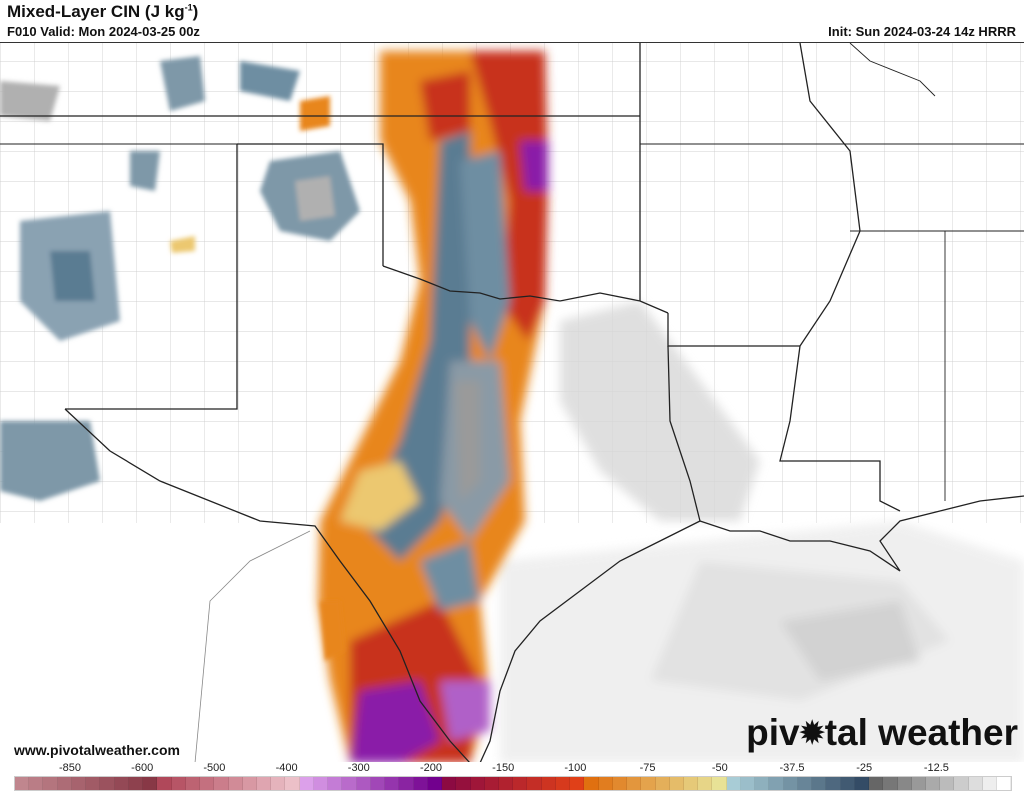 The height and width of the screenshot is (791, 1024). I want to click on colorbar-tick-label: -75, so click(647, 768).